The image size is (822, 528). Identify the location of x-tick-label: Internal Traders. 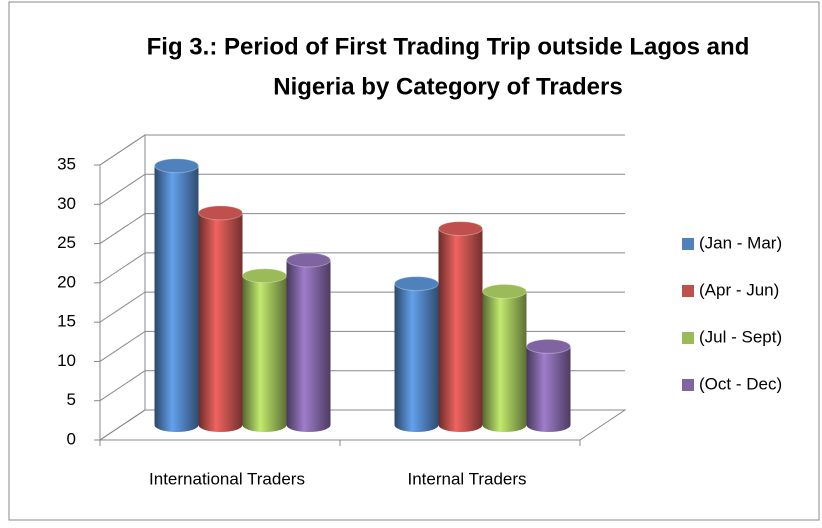
(466, 478).